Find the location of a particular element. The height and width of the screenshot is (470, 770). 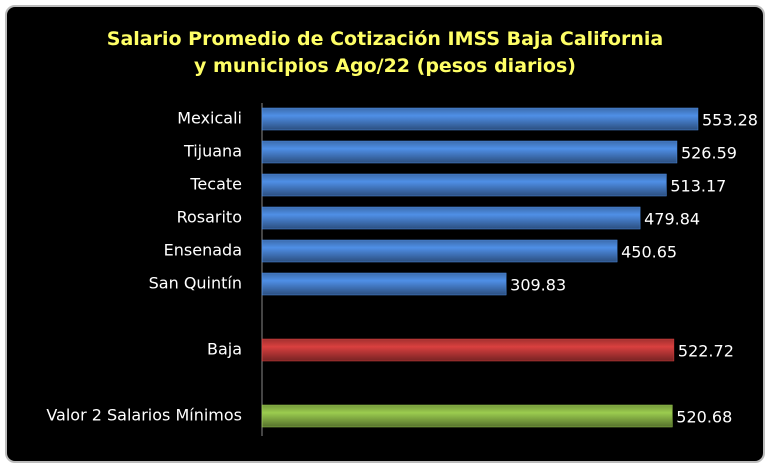

value-label: 513.17 is located at coordinates (698, 186).